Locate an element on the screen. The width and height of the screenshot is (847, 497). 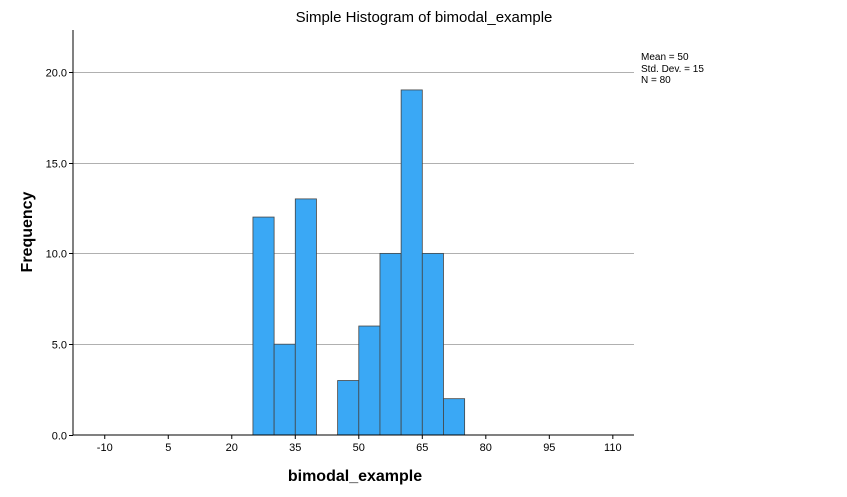
x-tick-label: 95 is located at coordinates (549, 448).